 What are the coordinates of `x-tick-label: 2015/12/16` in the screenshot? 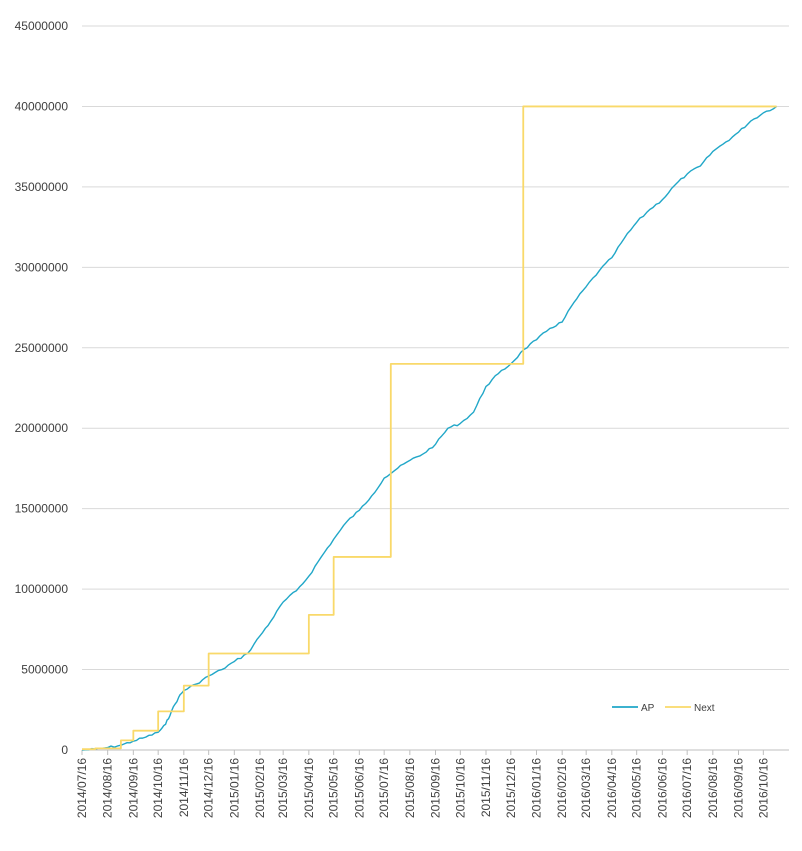 It's located at (511, 788).